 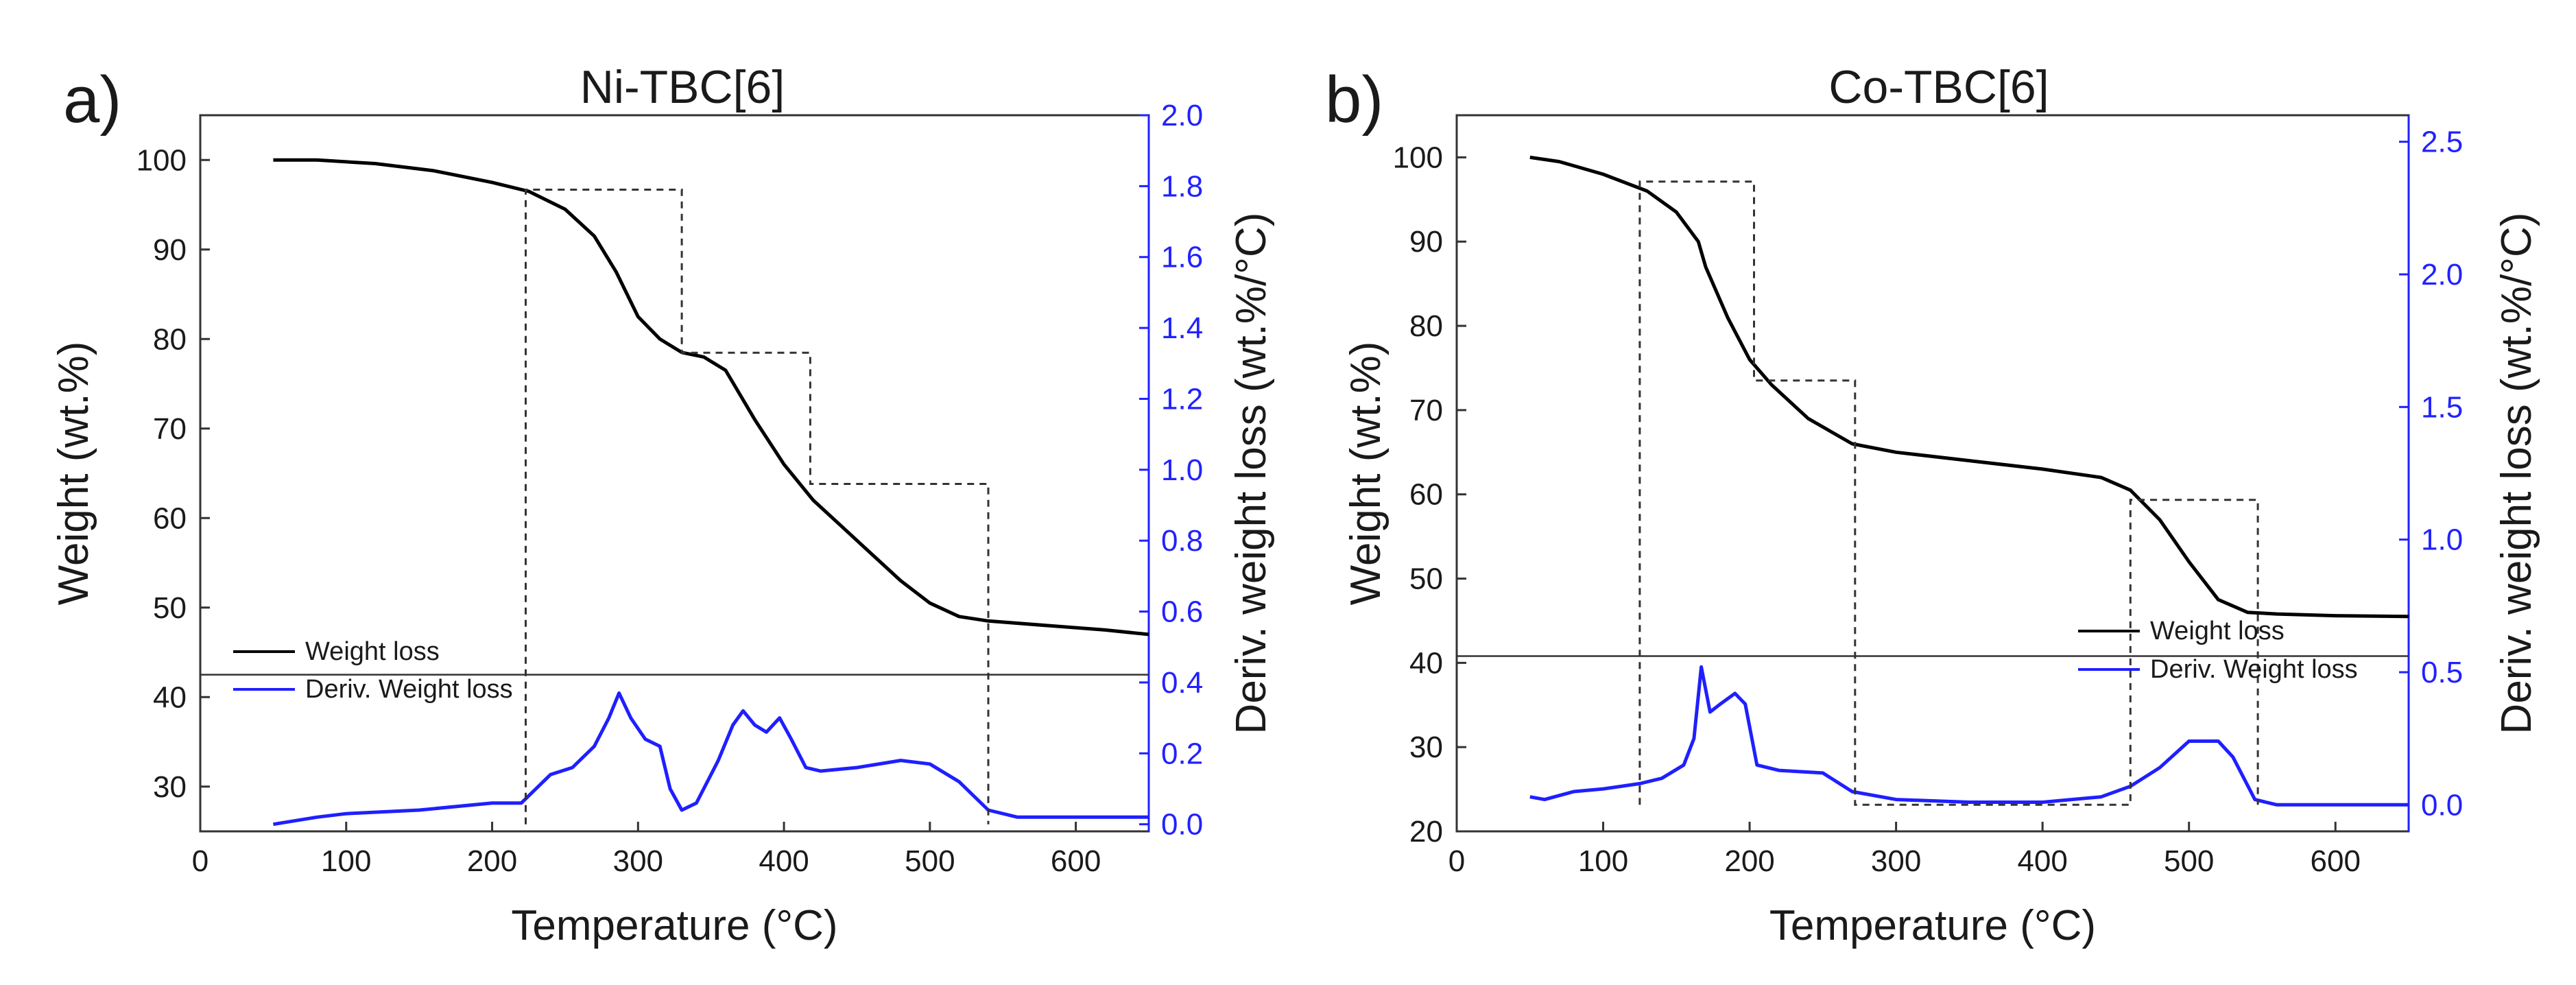 What do you see at coordinates (1182, 754) in the screenshot?
I see `y-right-tick-label: 0.2` at bounding box center [1182, 754].